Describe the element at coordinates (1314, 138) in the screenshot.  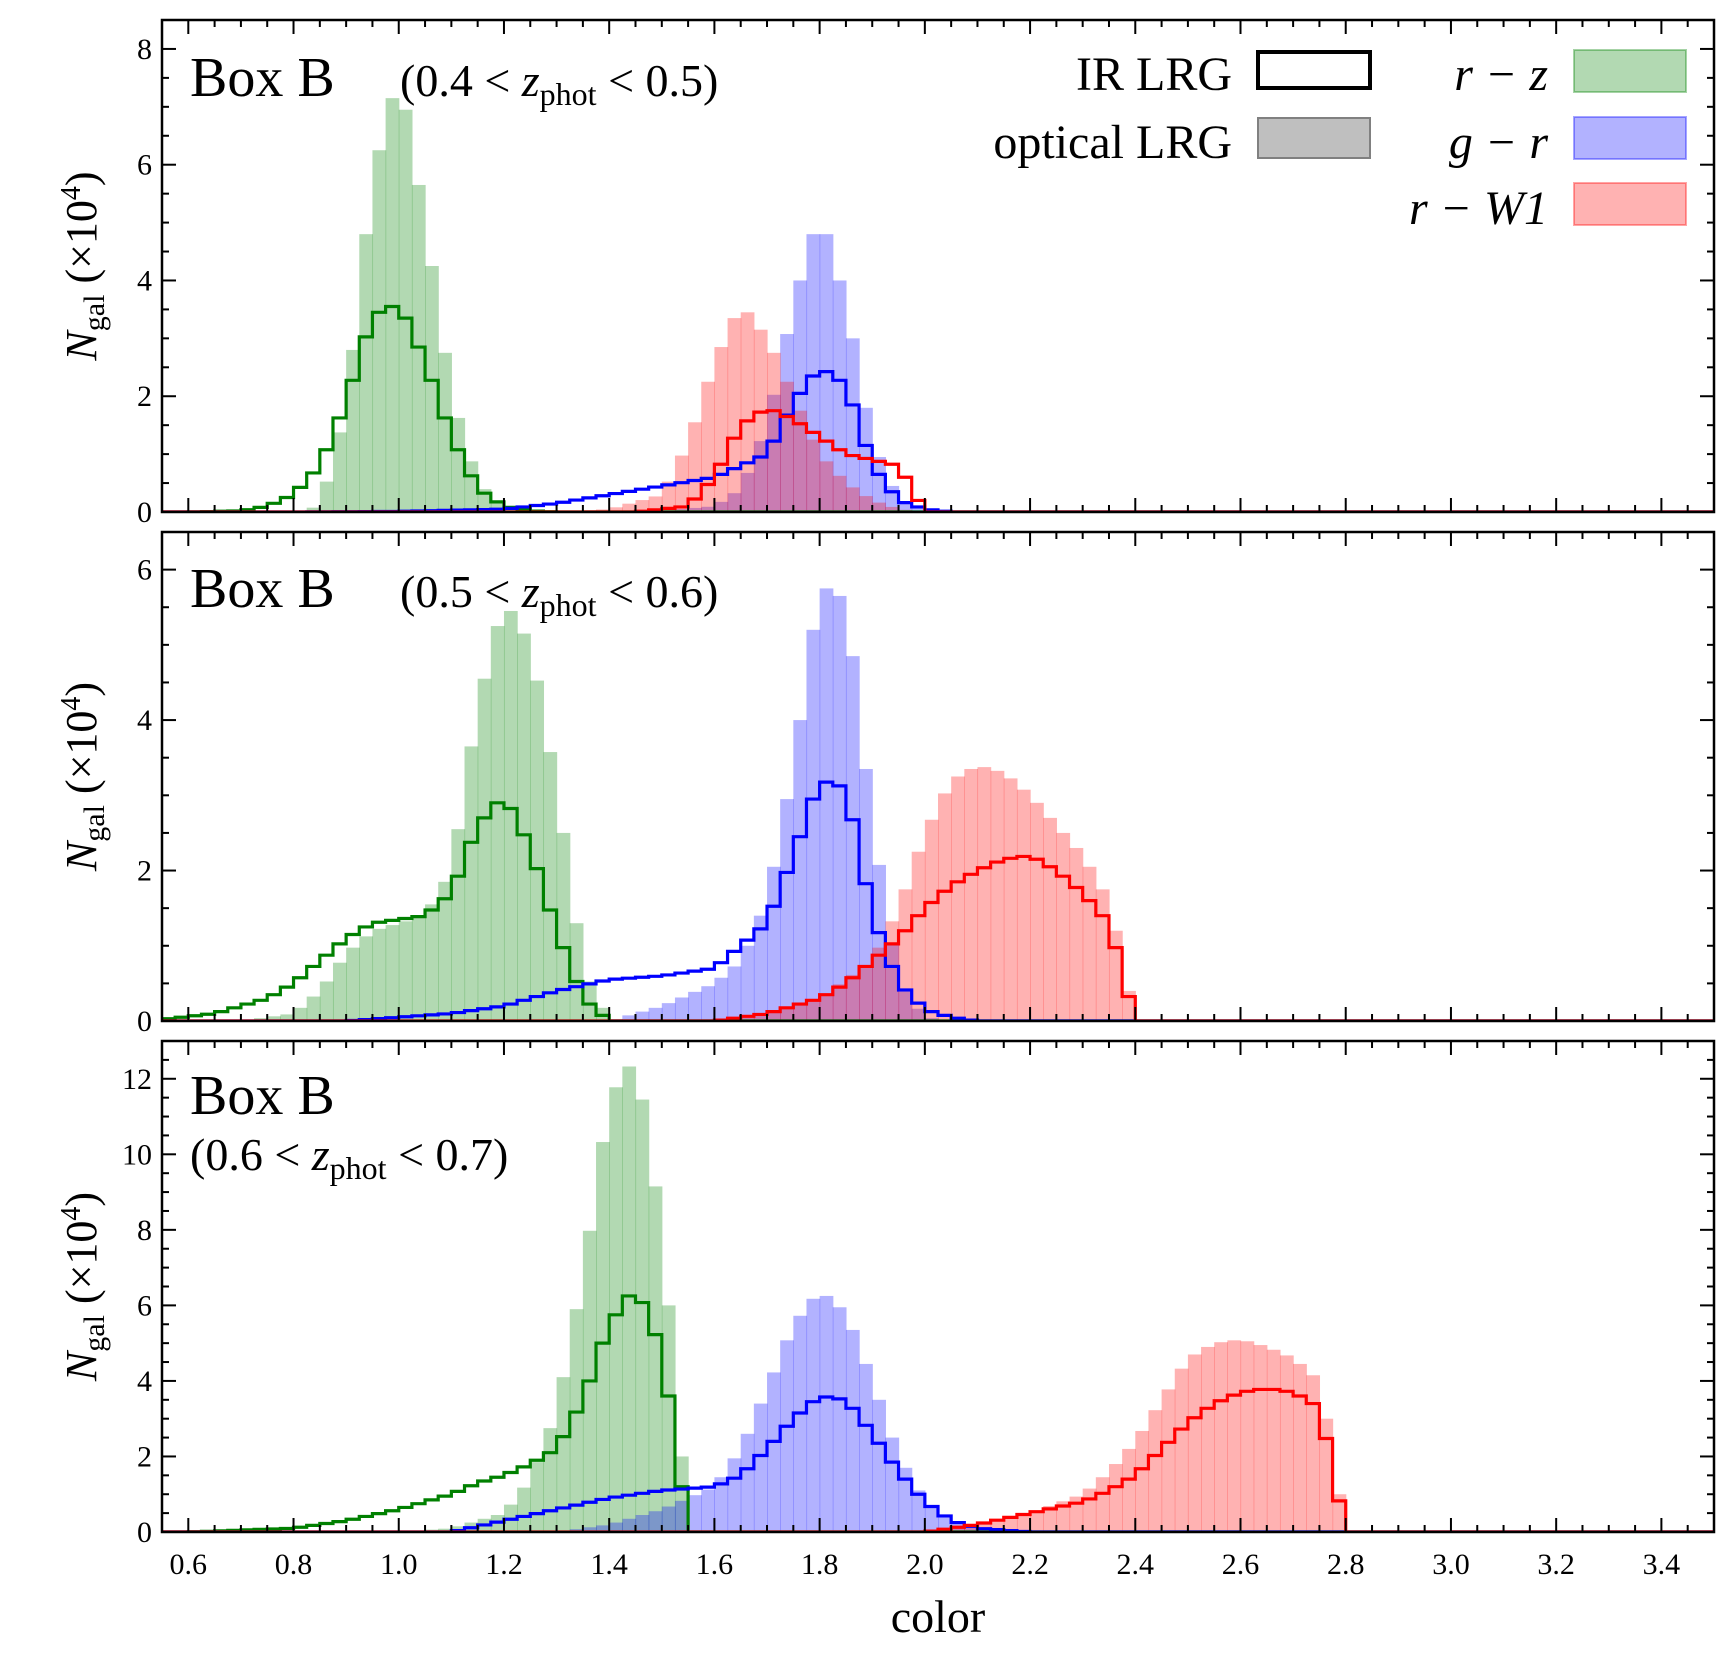
I see `legend-optical-swatch` at that location.